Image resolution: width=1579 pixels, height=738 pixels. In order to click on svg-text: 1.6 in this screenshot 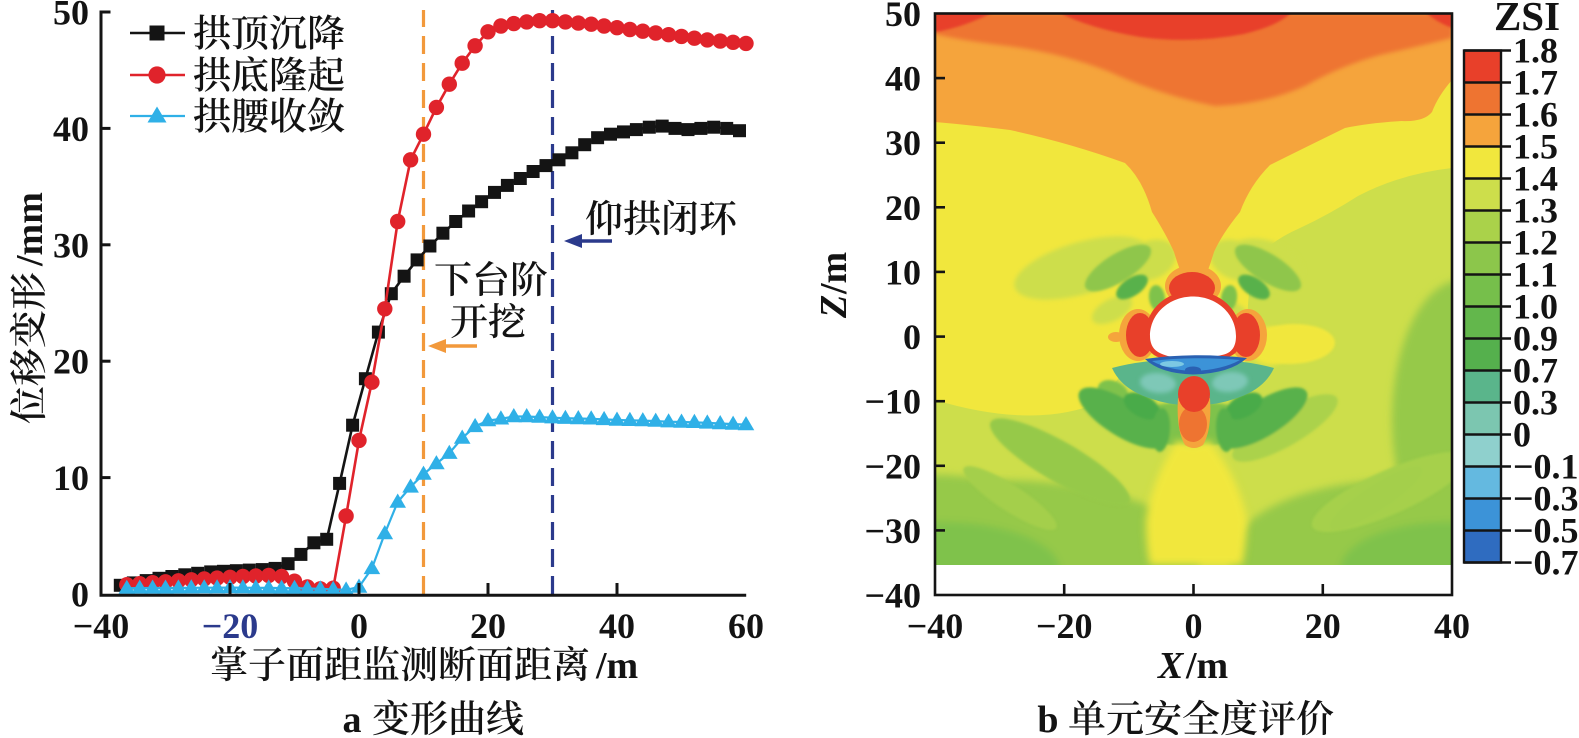, I will do `click(1535, 115)`.